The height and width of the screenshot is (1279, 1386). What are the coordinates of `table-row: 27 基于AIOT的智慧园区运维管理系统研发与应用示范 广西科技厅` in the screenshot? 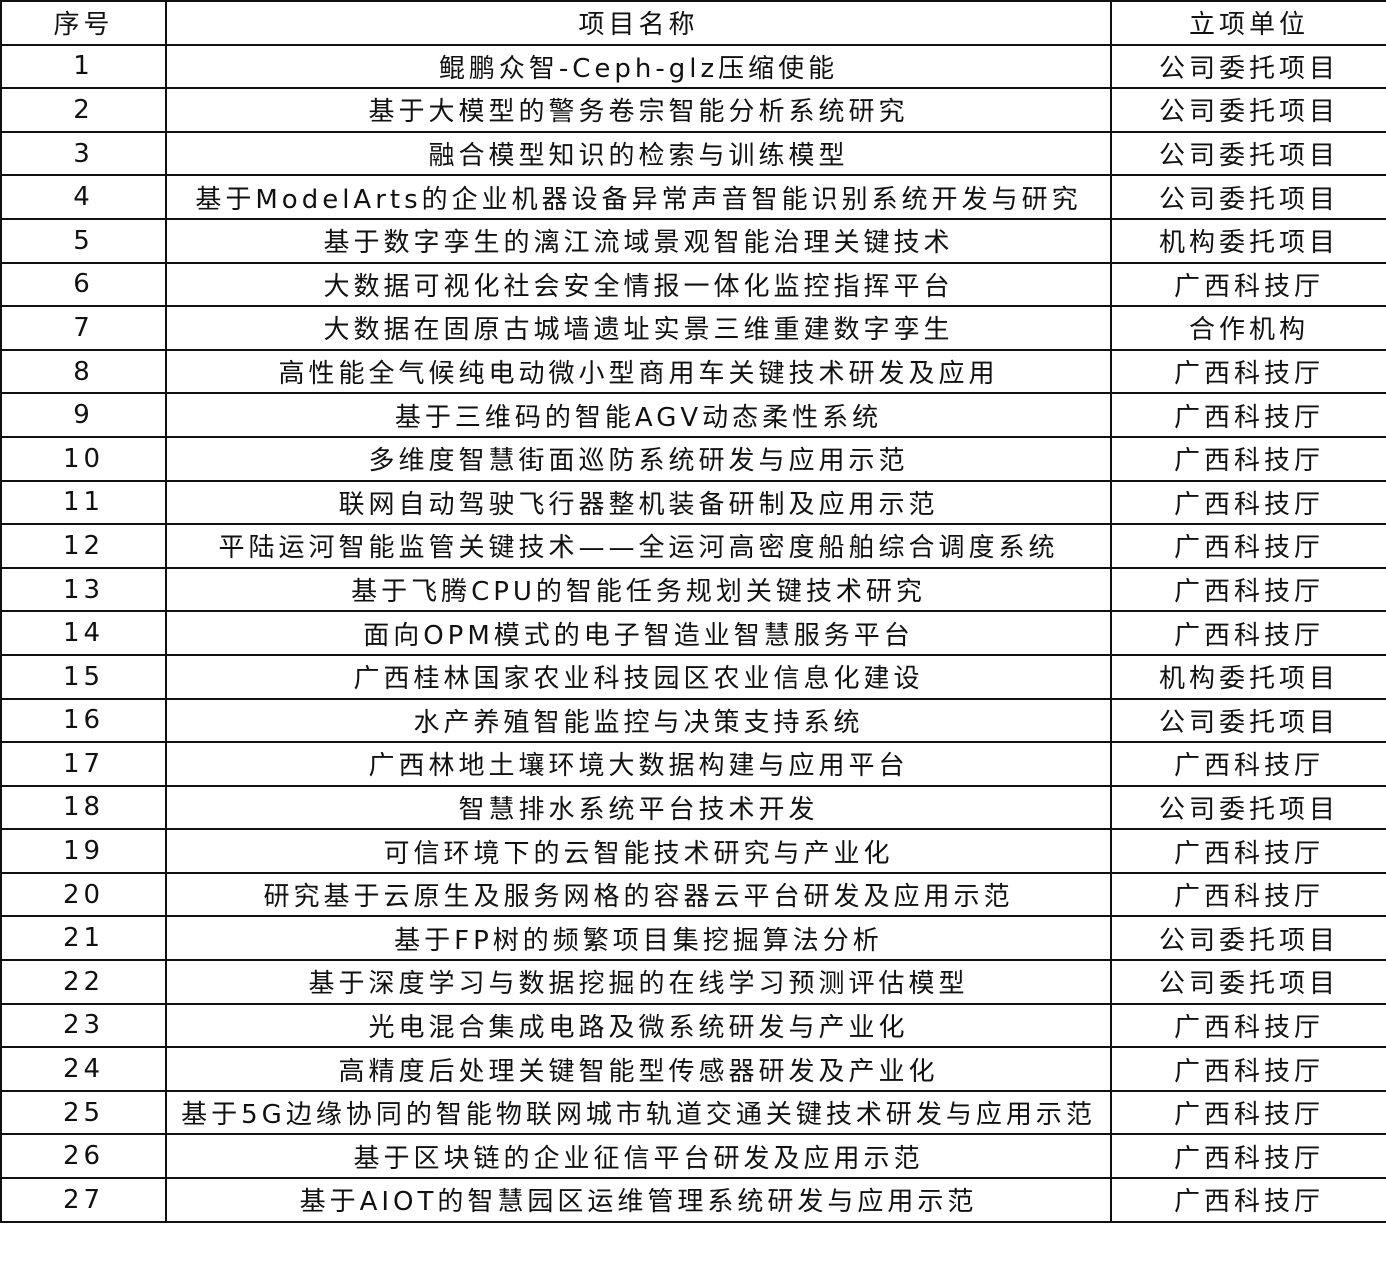 It's located at (693, 1200).